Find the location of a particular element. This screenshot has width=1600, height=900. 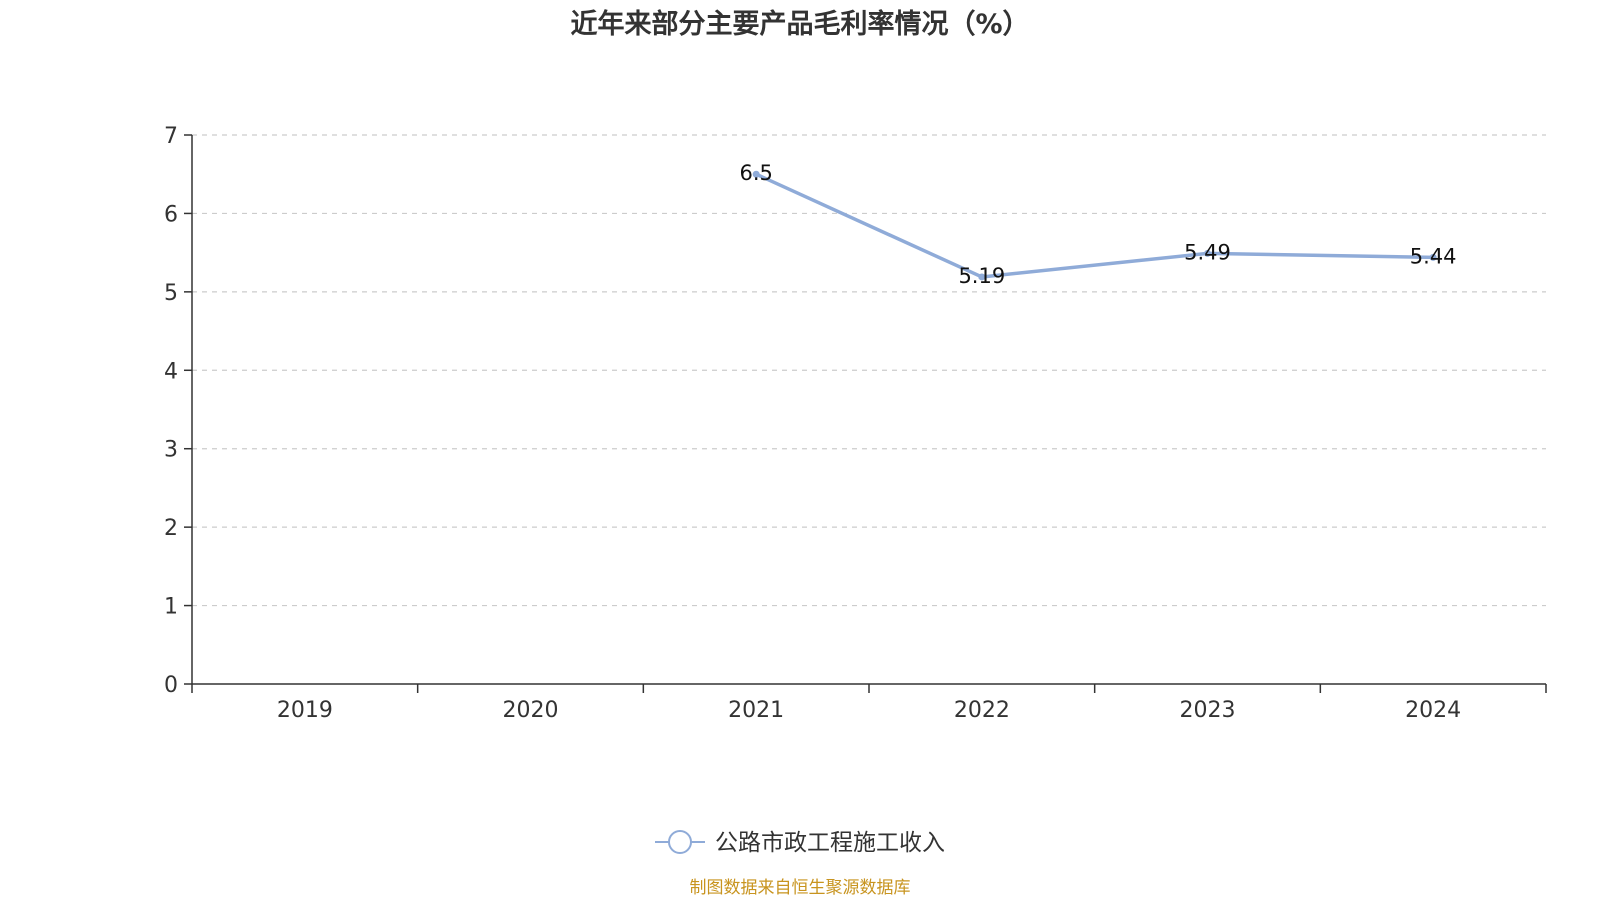

data-labels: 6.5 5.19 5.49 5.44 is located at coordinates (1097, 224).